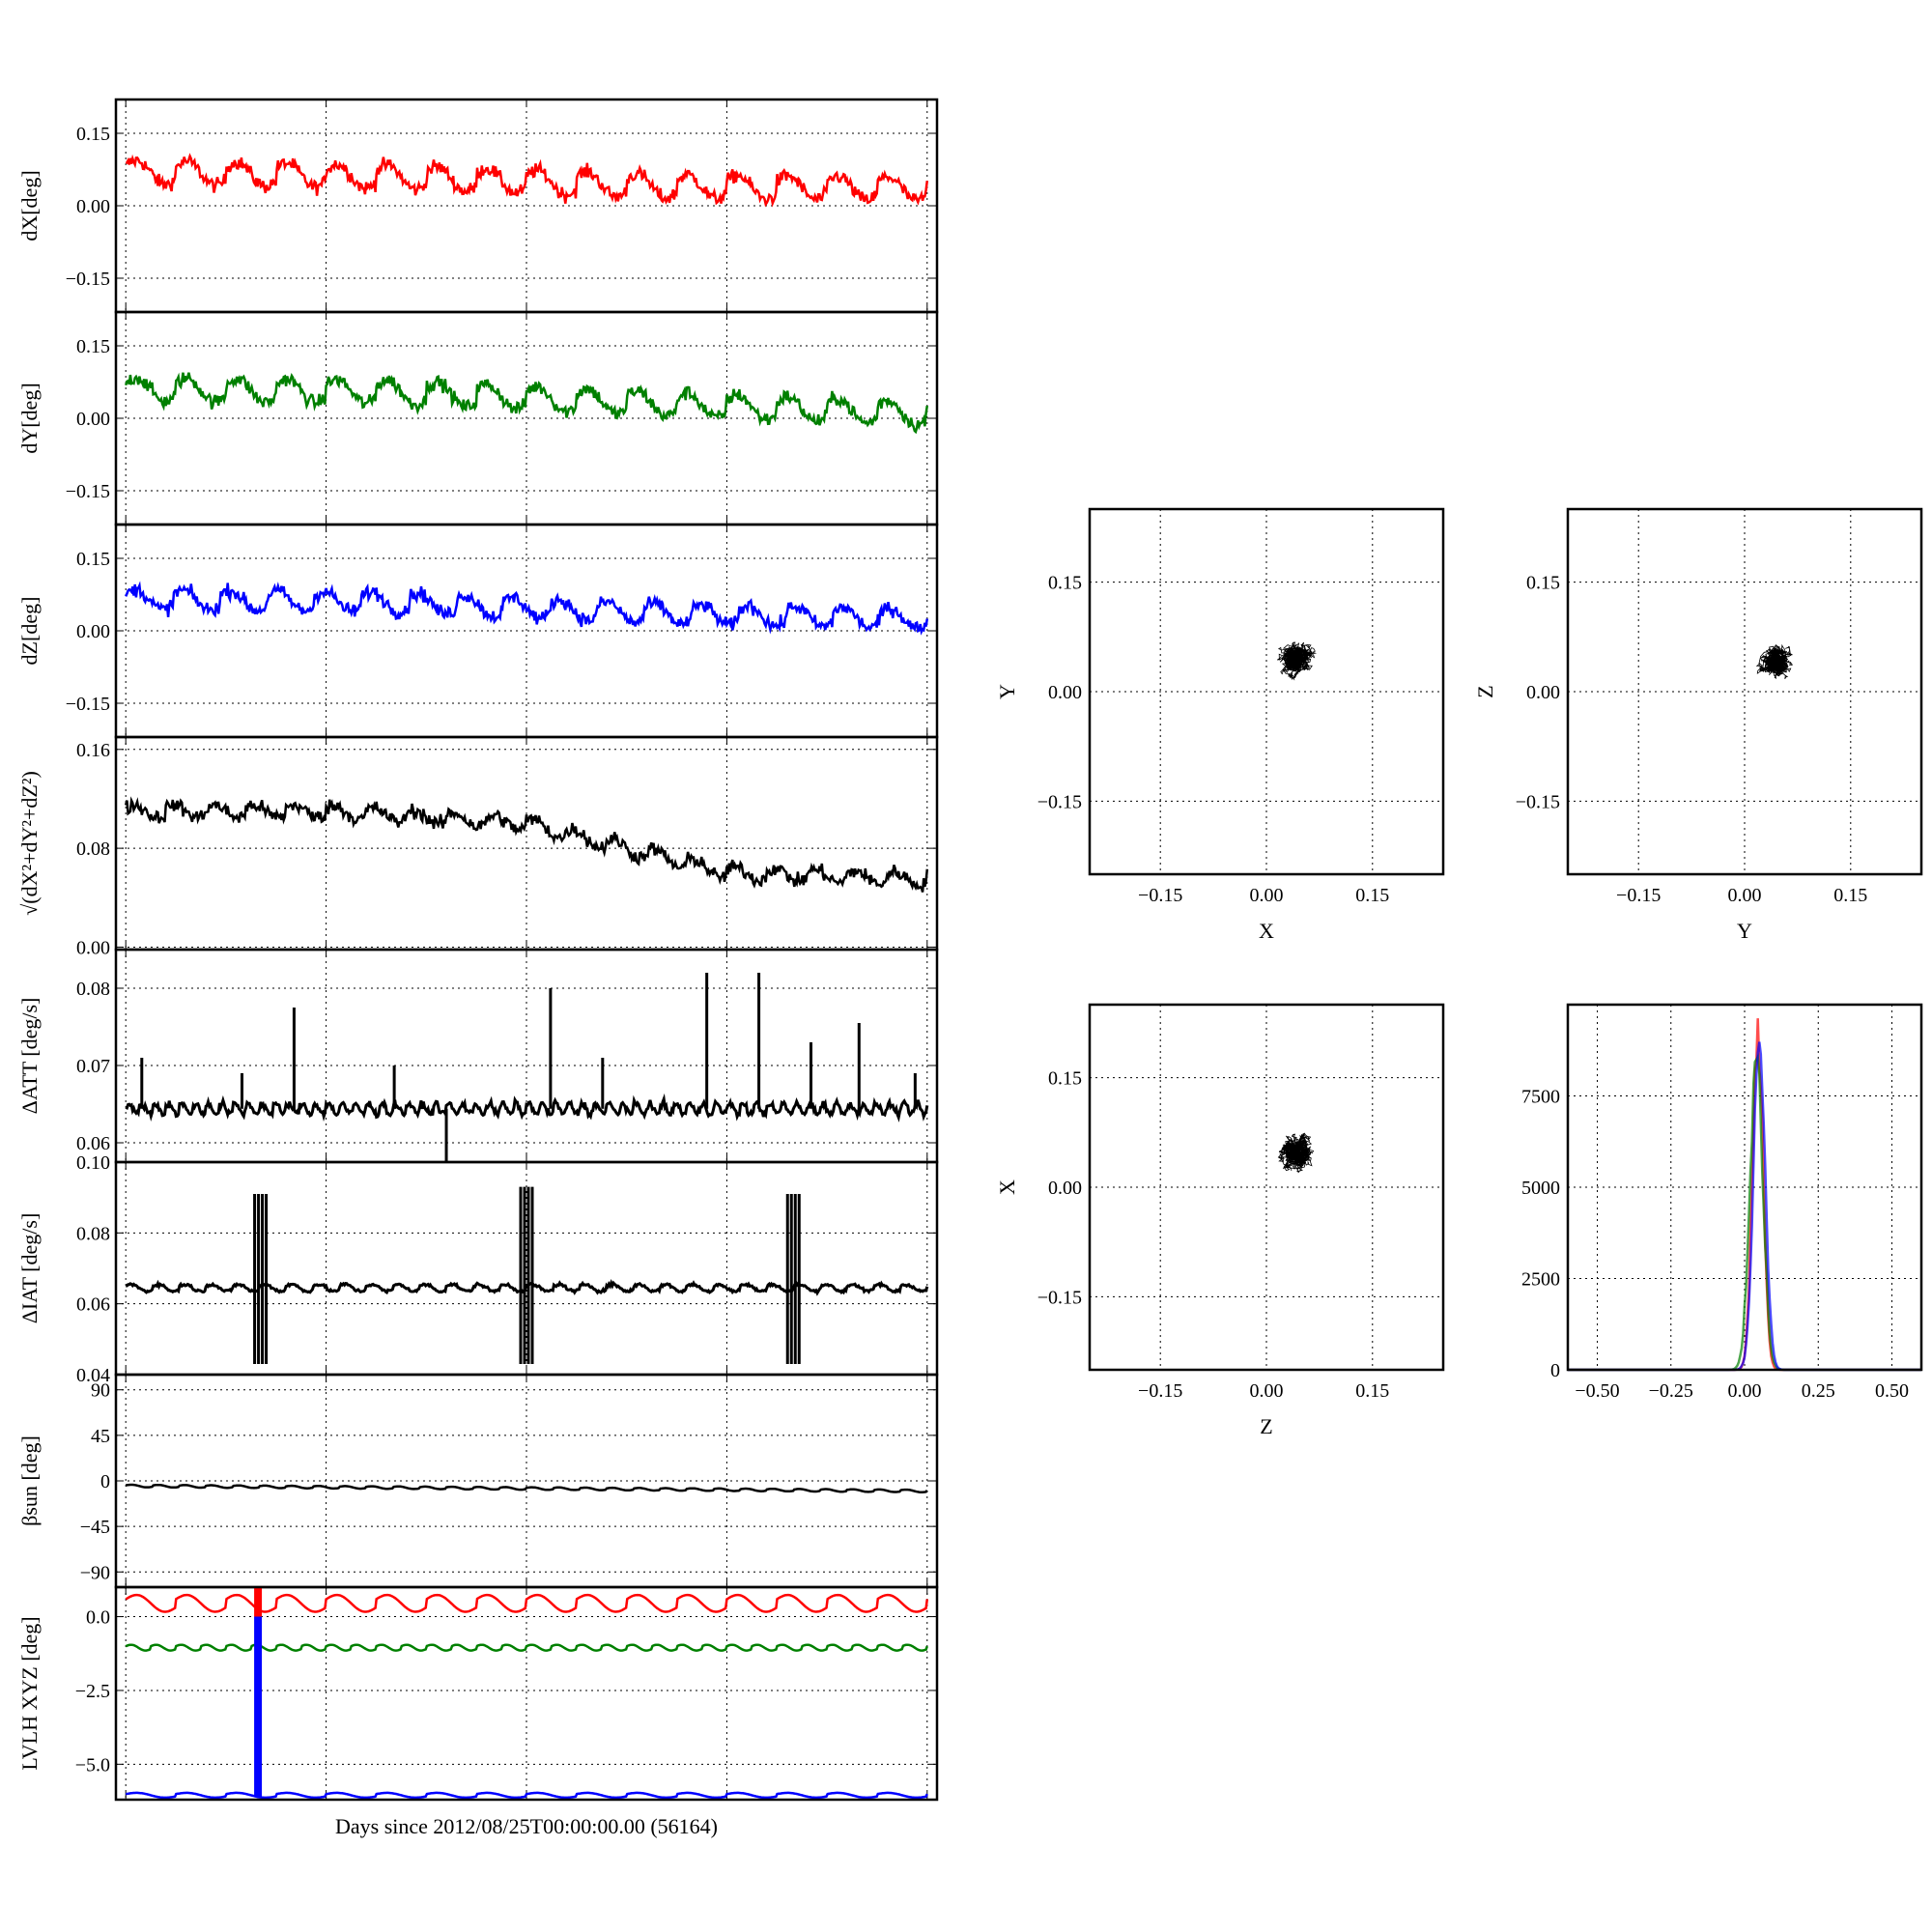  Describe the element at coordinates (92, 1691) in the screenshot. I see `y-tick-label: −2.5` at that location.